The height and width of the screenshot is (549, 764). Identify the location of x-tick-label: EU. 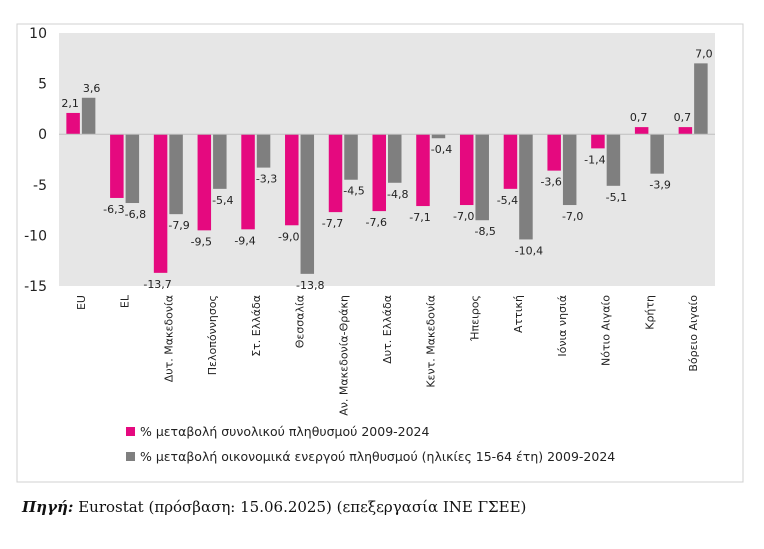
(81, 302).